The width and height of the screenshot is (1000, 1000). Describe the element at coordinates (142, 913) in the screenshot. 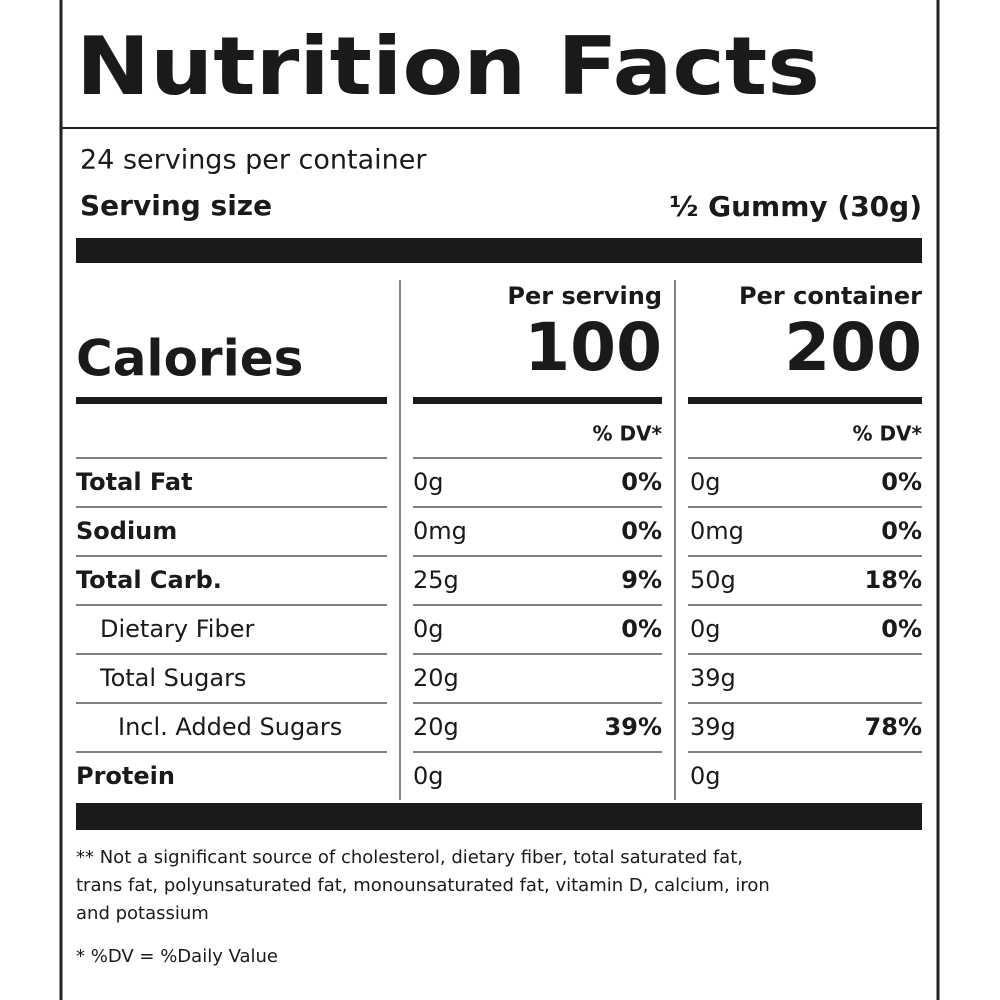

I see `footnote-line: and potassium` at that location.